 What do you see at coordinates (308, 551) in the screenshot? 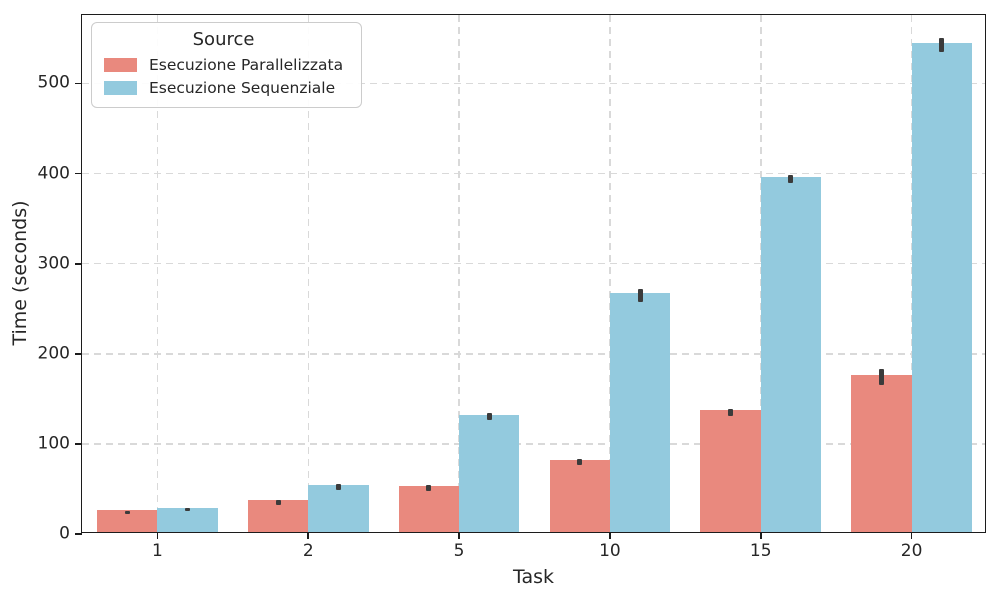
I see `x-tick-label: 2` at bounding box center [308, 551].